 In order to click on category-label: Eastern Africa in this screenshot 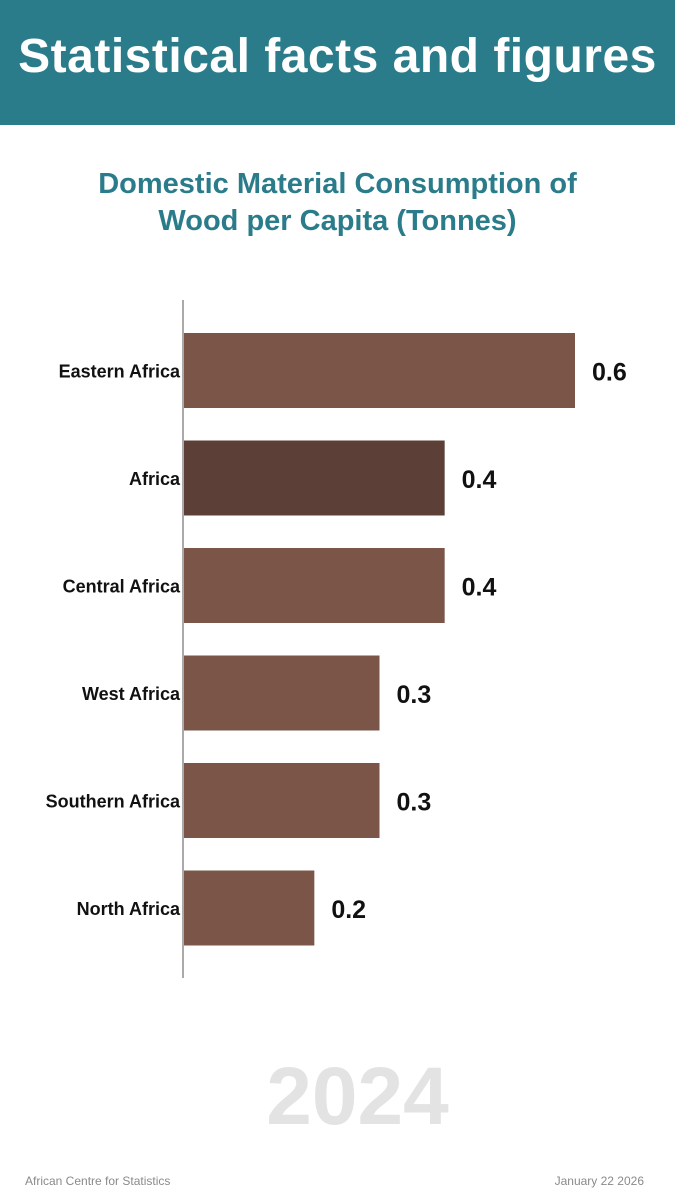, I will do `click(120, 372)`.